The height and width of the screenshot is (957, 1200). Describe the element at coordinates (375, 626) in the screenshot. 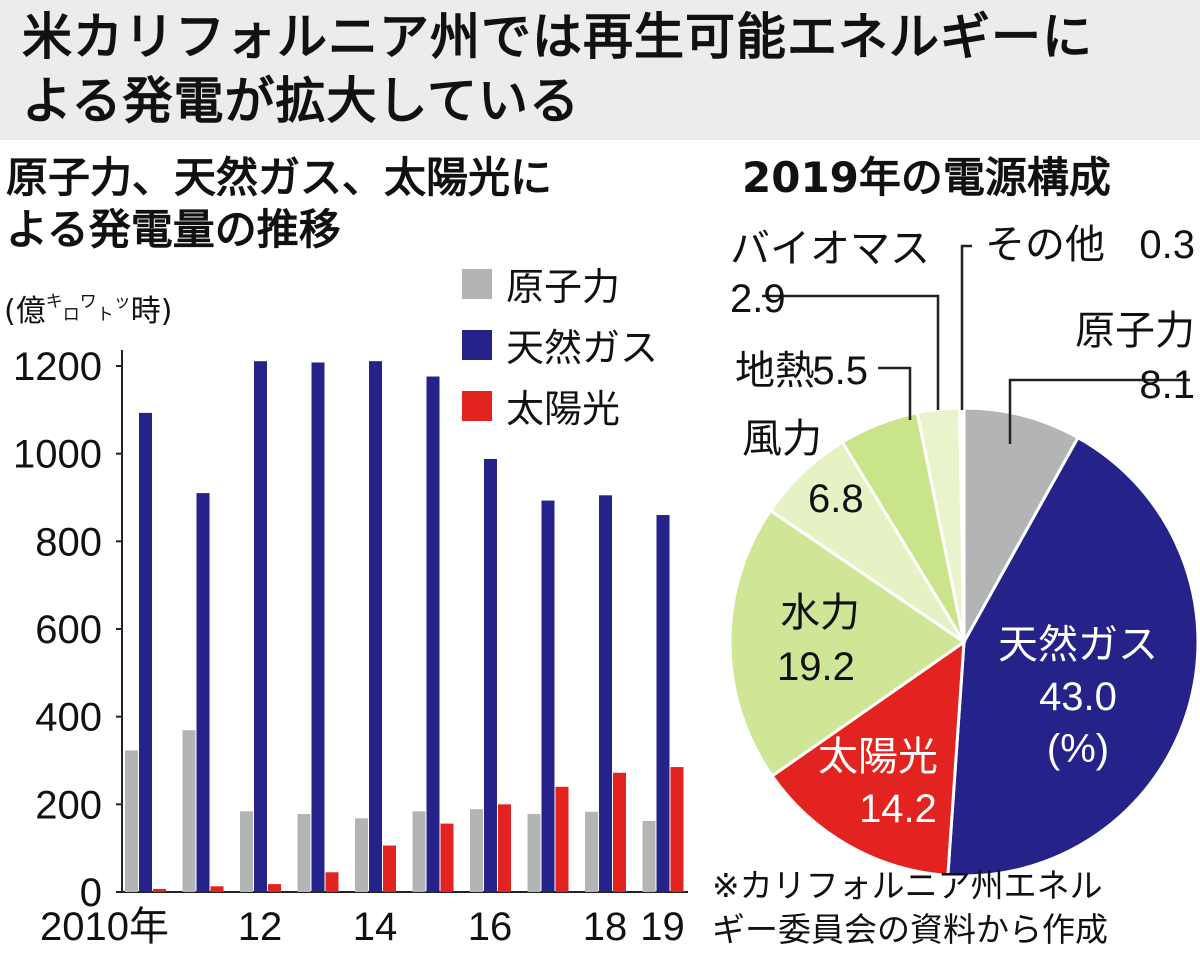

I see `bar-gas-2014` at that location.